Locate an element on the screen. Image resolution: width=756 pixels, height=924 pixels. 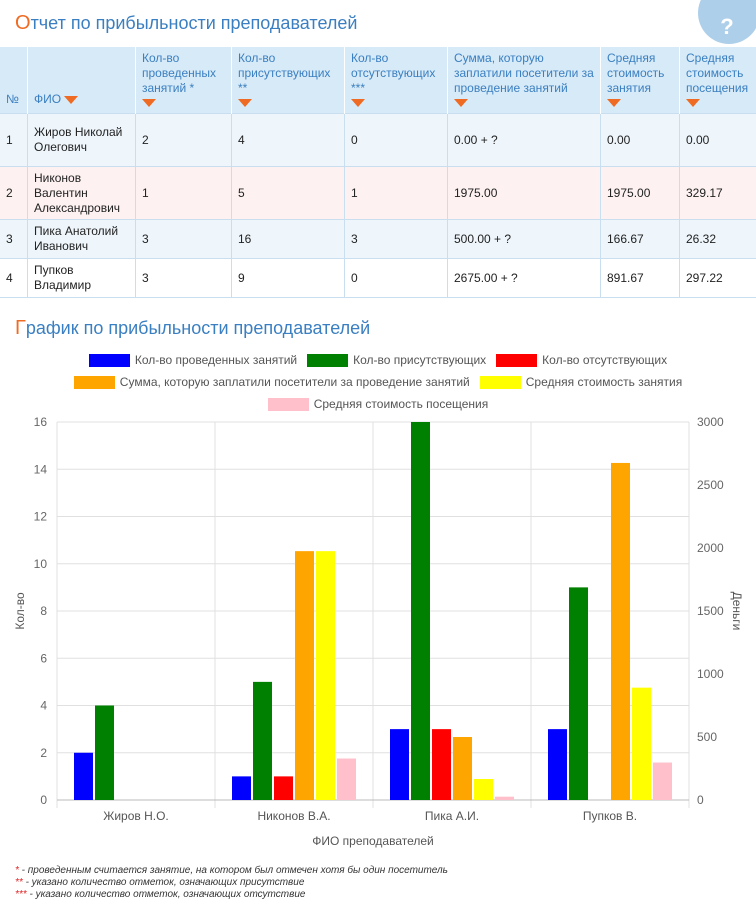
legend-item: Кол-во присутствующих is located at coordinates (396, 360).